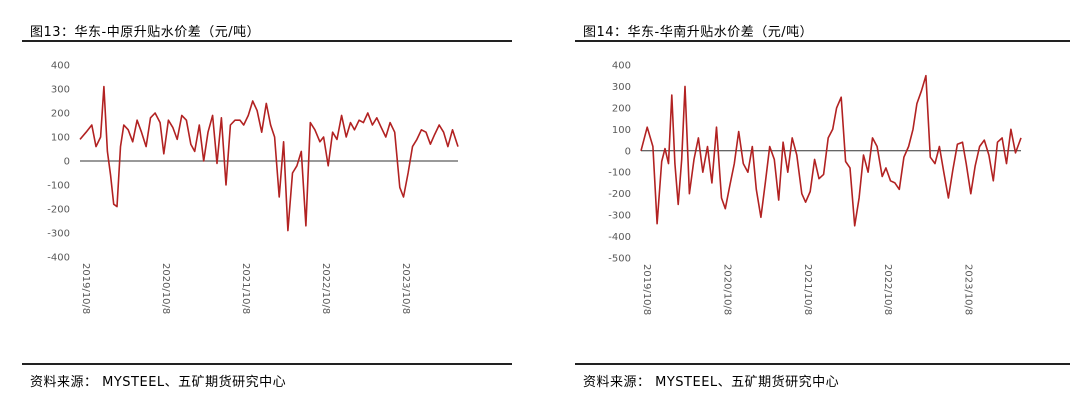  I want to click on y-axis: 400 300 200 100 0 -100 -200 -300 -400, so click(58, 162).